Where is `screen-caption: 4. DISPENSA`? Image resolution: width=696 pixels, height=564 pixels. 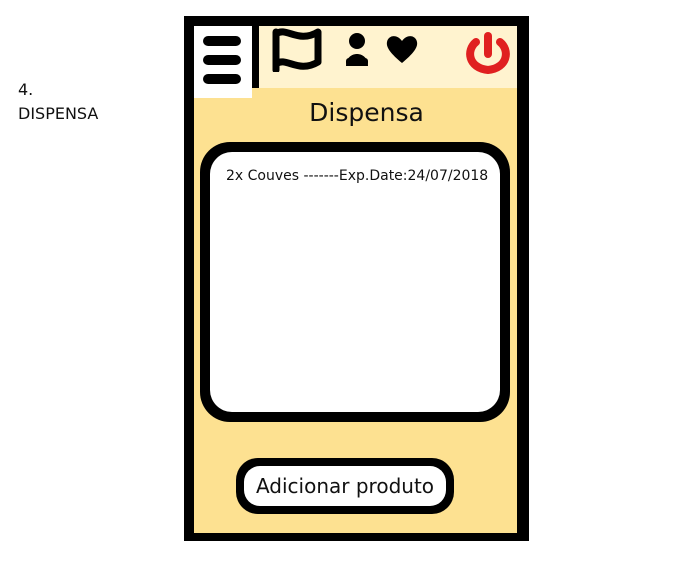
screen-caption: 4. DISPENSA is located at coordinates (58, 102).